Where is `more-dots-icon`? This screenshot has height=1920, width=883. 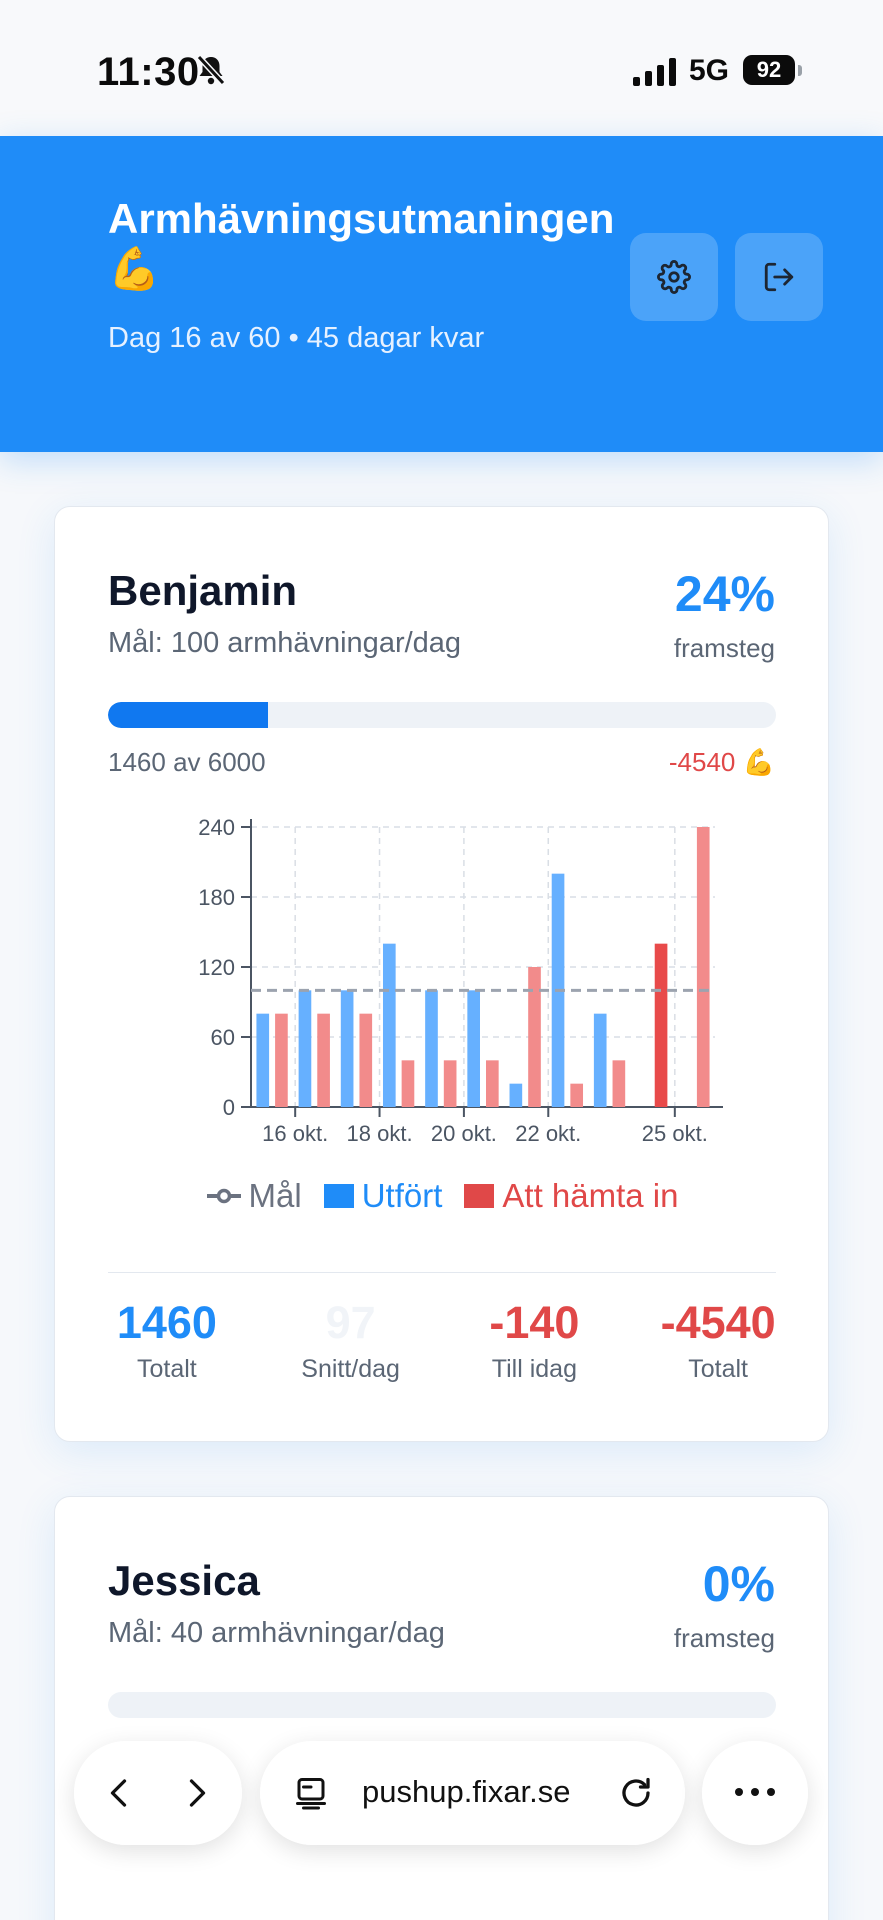
more-dots-icon is located at coordinates (755, 1792).